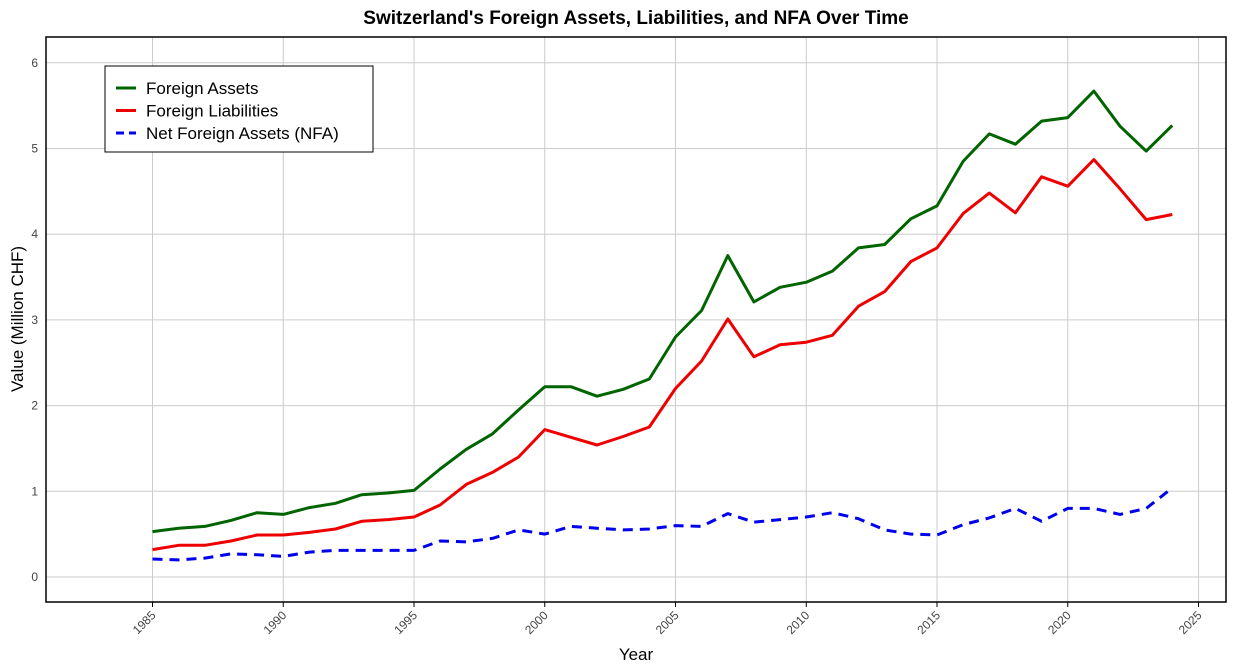 This screenshot has height=672, width=1235. Describe the element at coordinates (636, 654) in the screenshot. I see `x-axis-label: Year` at that location.